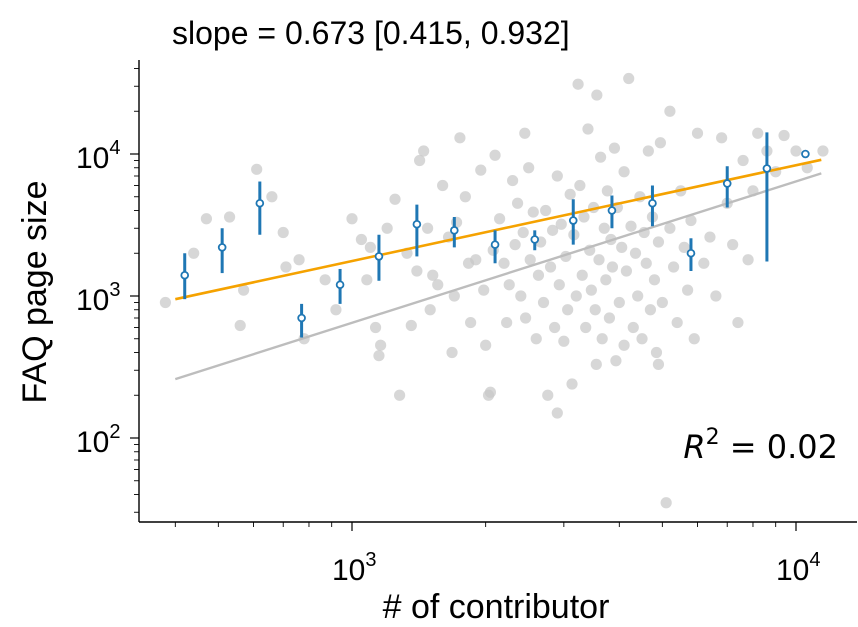 The image size is (858, 627). What do you see at coordinates (496, 607) in the screenshot?
I see `x-axis-label: # of contributor` at bounding box center [496, 607].